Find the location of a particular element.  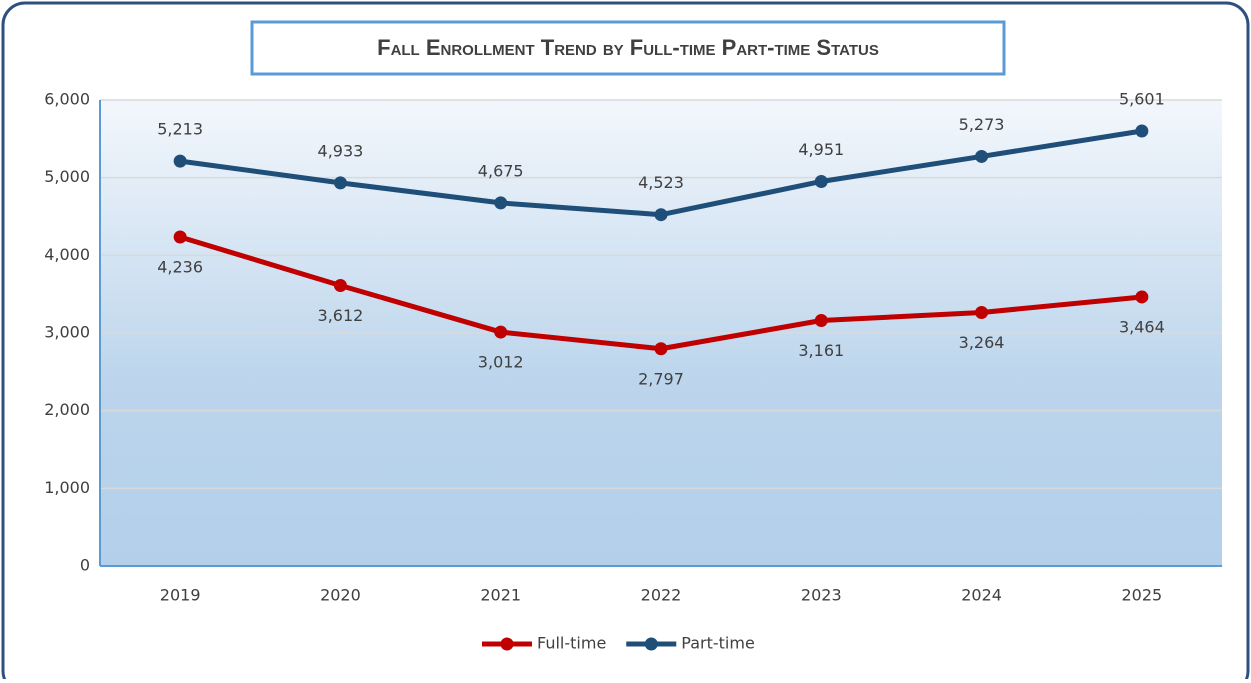

data-label: 5,273 is located at coordinates (982, 124).